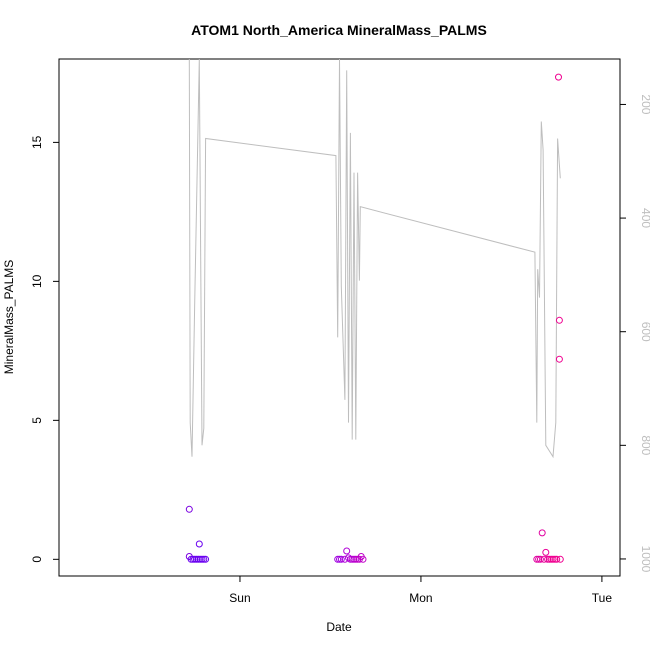 The height and width of the screenshot is (650, 650). Describe the element at coordinates (644, 332) in the screenshot. I see `right-y-tick-label: 600` at that location.